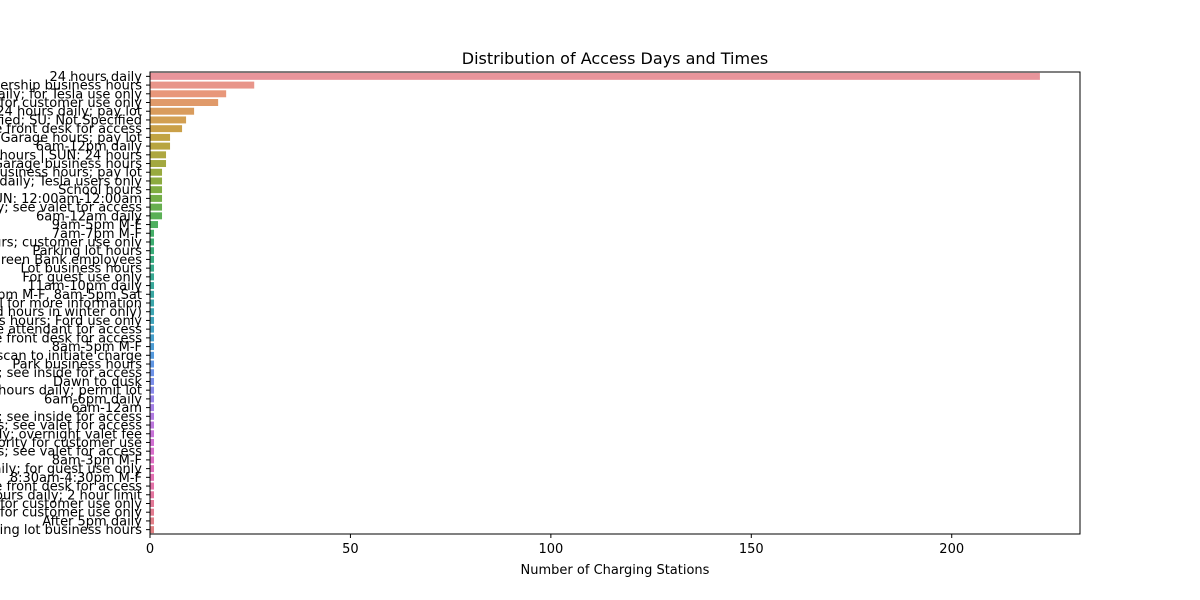 Image resolution: width=1200 pixels, height=600 pixels. What do you see at coordinates (71, 417) in the screenshot?
I see `category-label: 24 hours daily; see inside for access` at bounding box center [71, 417].